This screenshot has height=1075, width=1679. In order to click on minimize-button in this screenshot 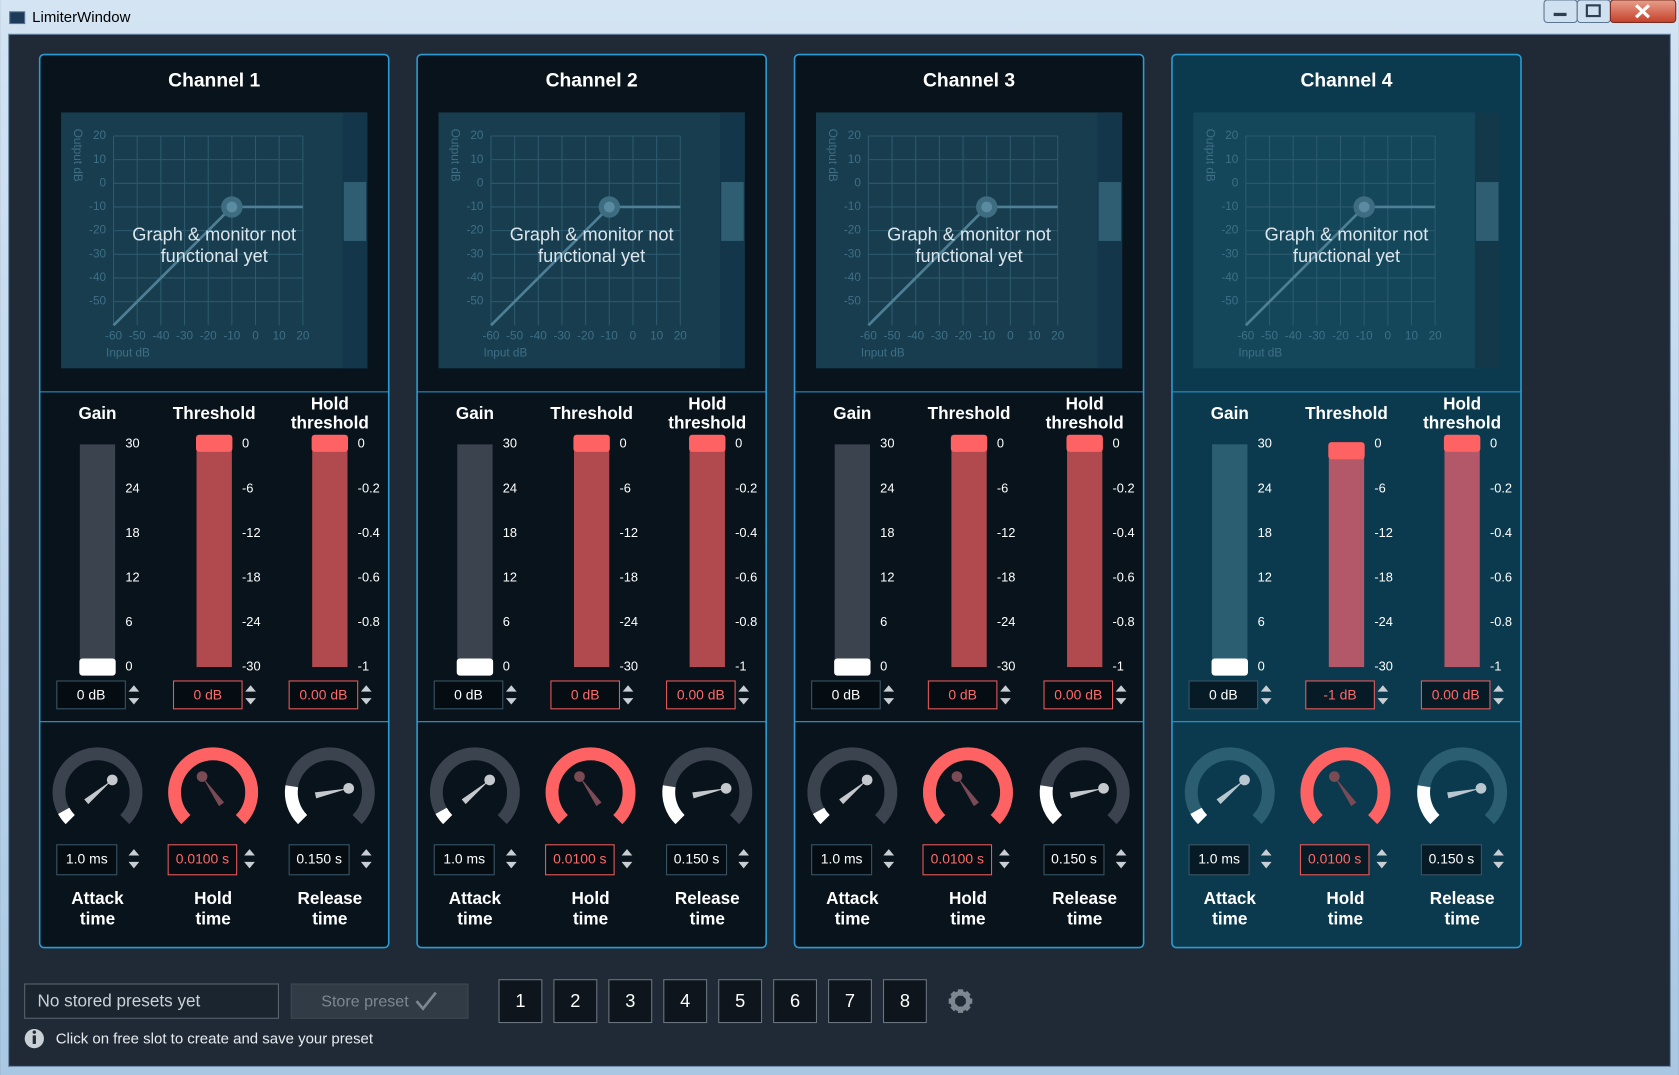, I will do `click(1560, 12)`.